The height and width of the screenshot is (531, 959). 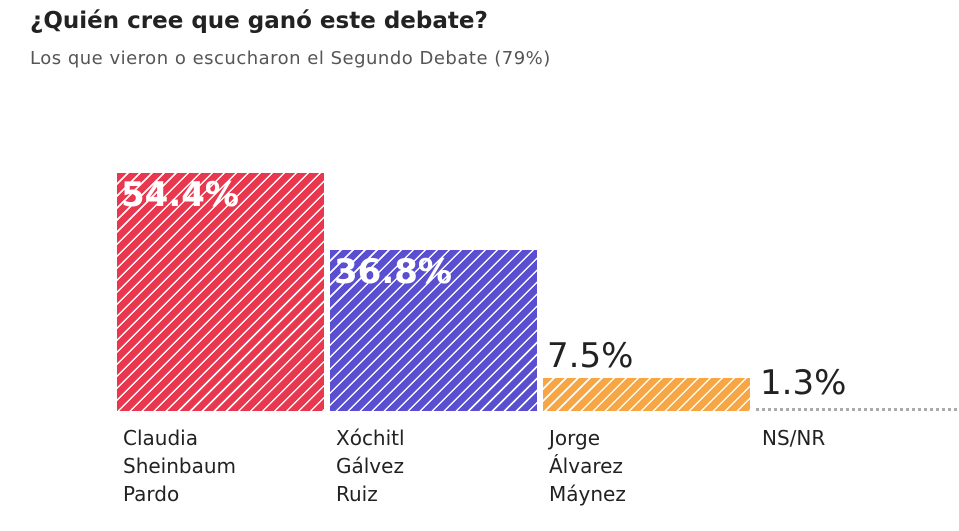 What do you see at coordinates (587, 466) in the screenshot?
I see `x-tick-label: Jorge Álvarez Máynez` at bounding box center [587, 466].